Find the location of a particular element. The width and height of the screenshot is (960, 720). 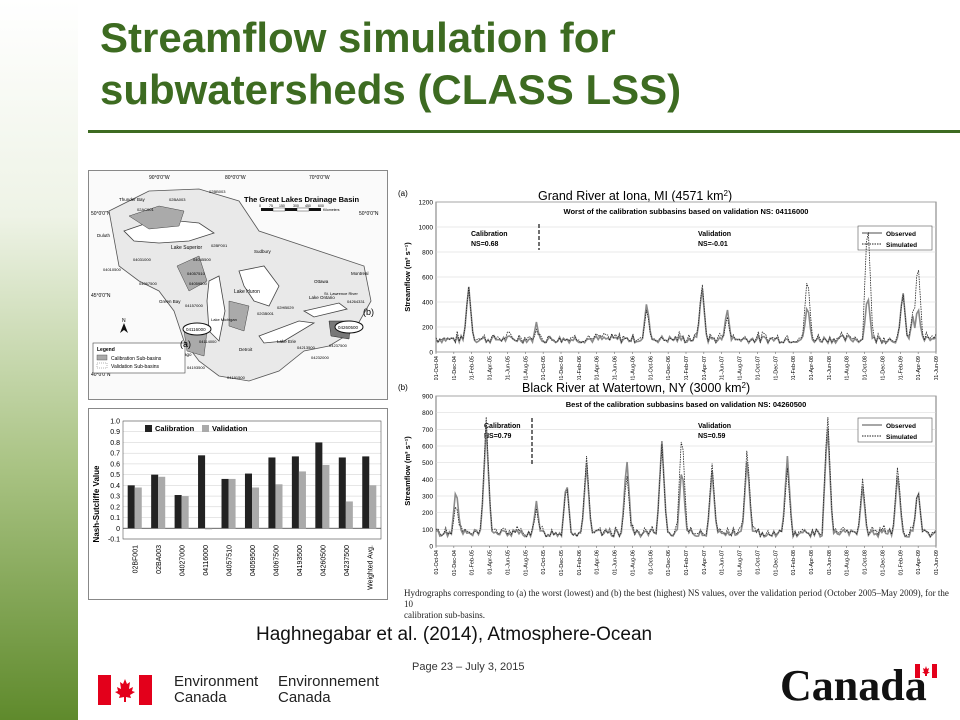

validation-label: Validation is located at coordinates (714, 426).